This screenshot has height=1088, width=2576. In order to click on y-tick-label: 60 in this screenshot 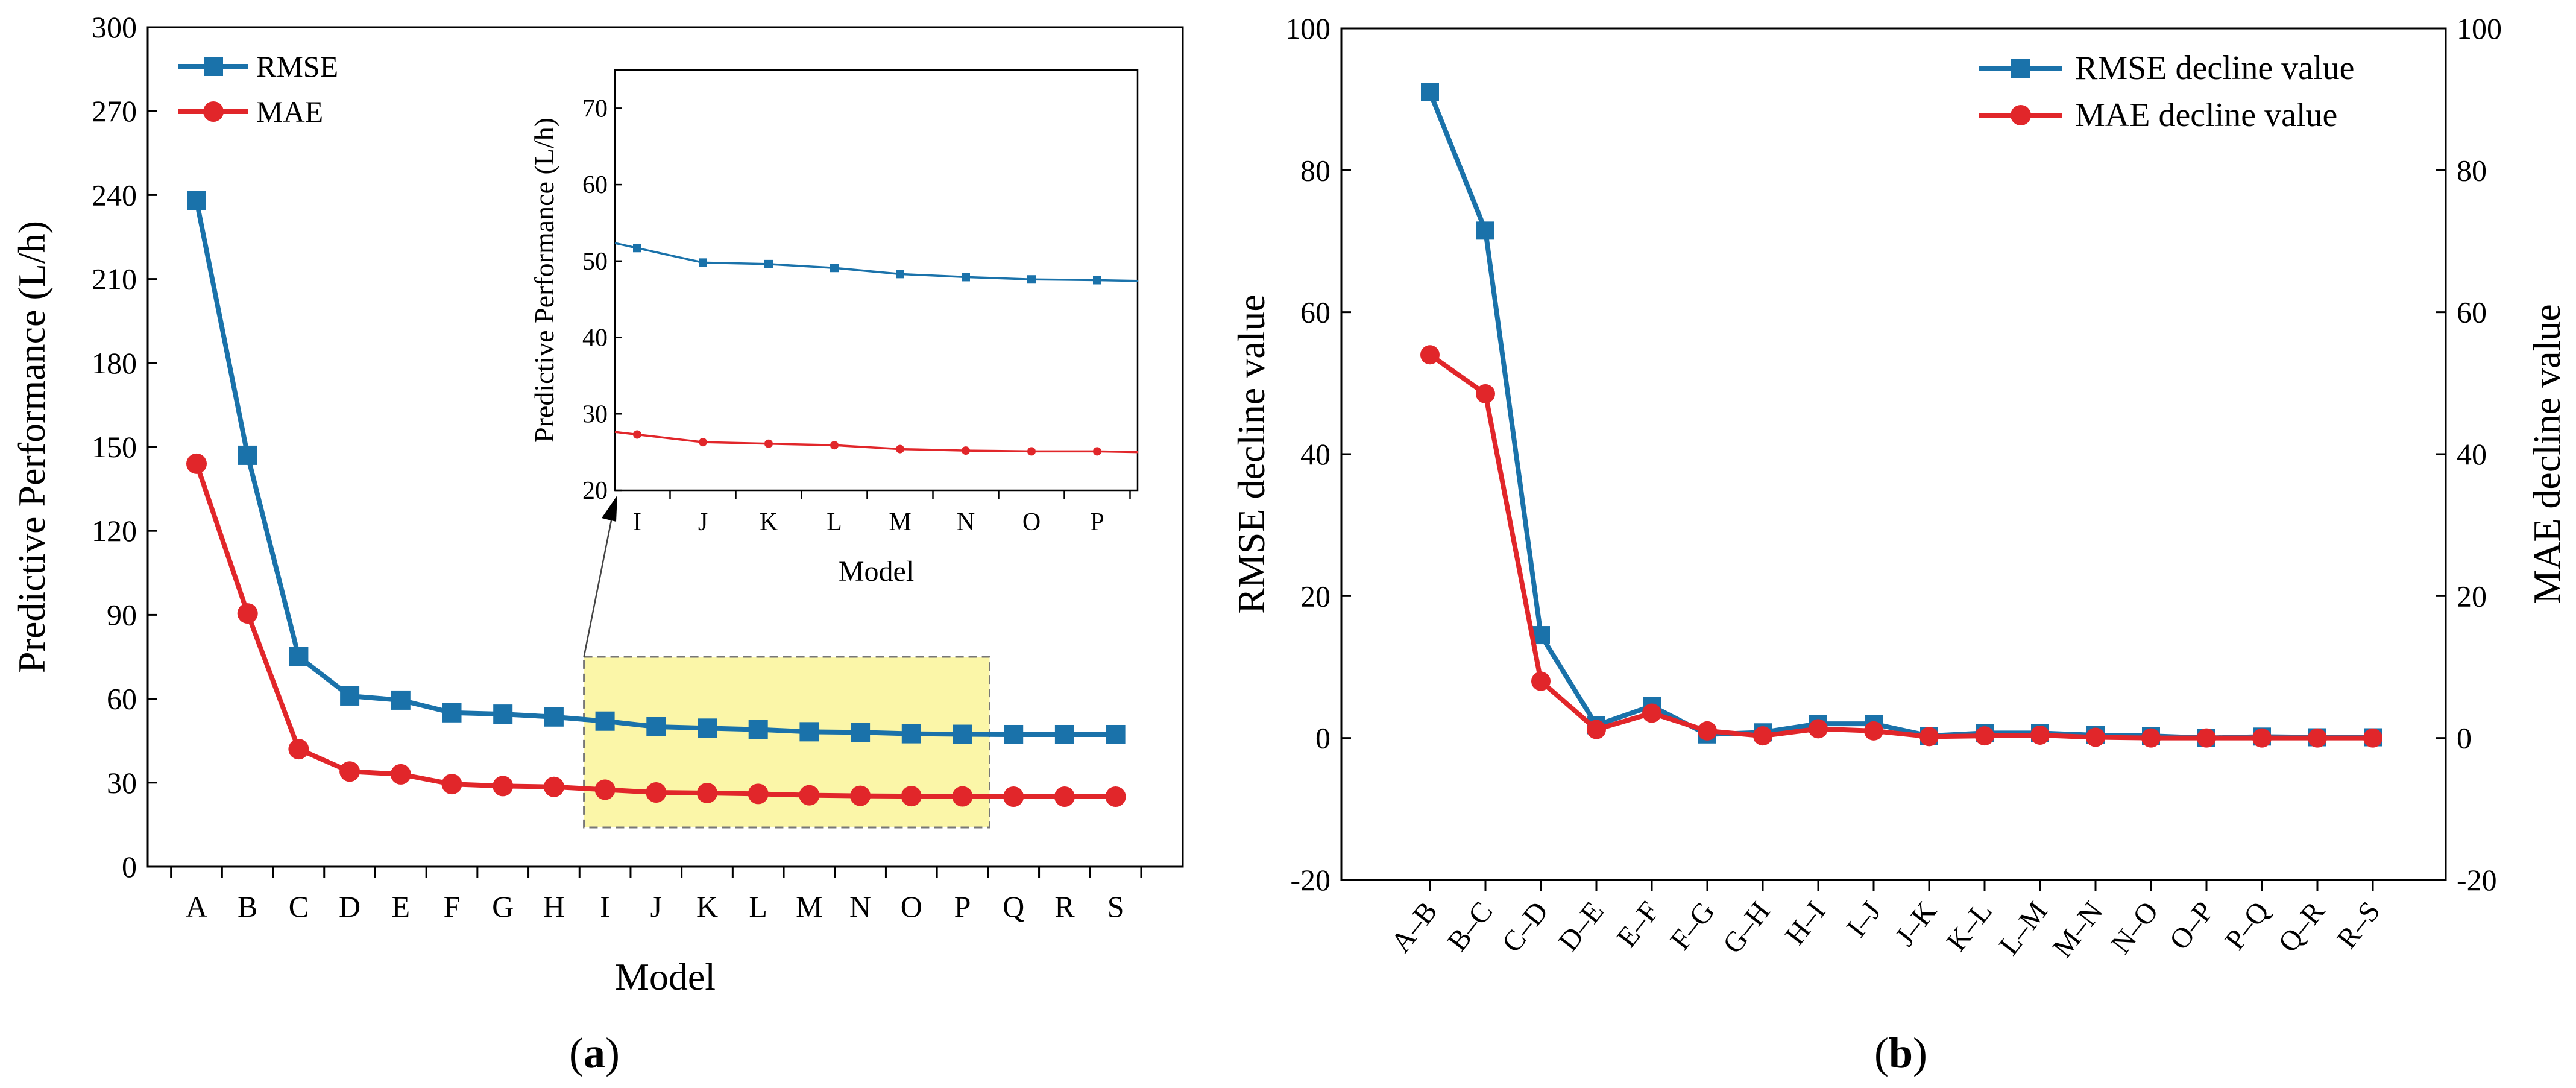, I will do `click(122, 699)`.